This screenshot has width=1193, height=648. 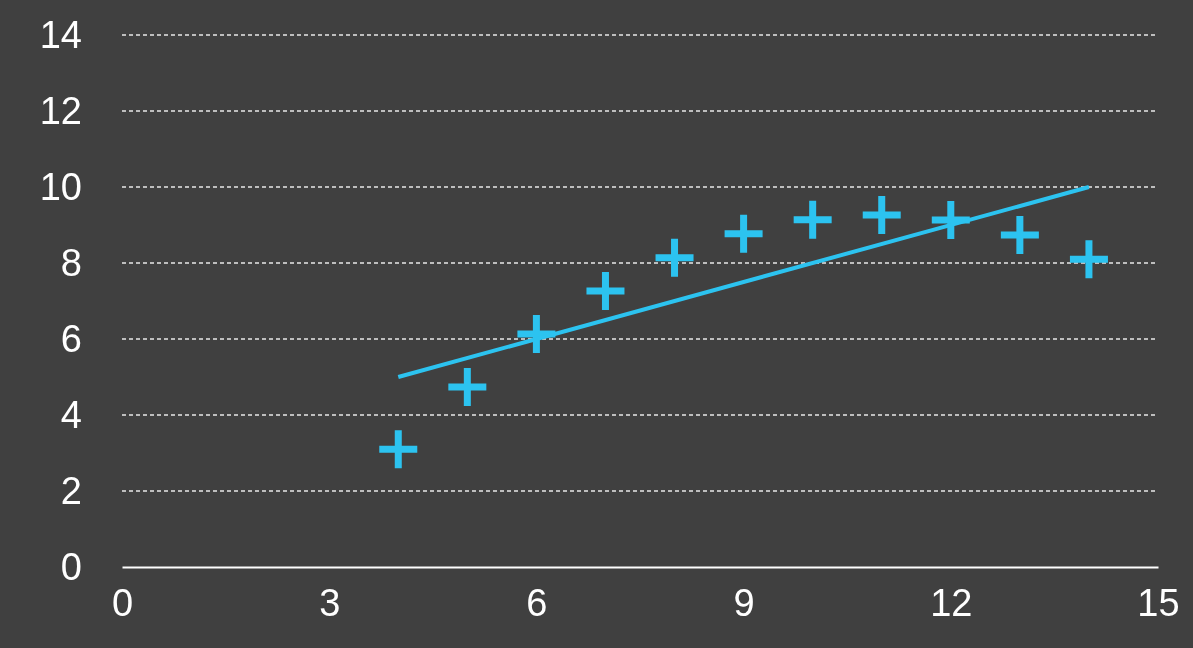 I want to click on x-tick-label: 12, so click(x=951, y=602).